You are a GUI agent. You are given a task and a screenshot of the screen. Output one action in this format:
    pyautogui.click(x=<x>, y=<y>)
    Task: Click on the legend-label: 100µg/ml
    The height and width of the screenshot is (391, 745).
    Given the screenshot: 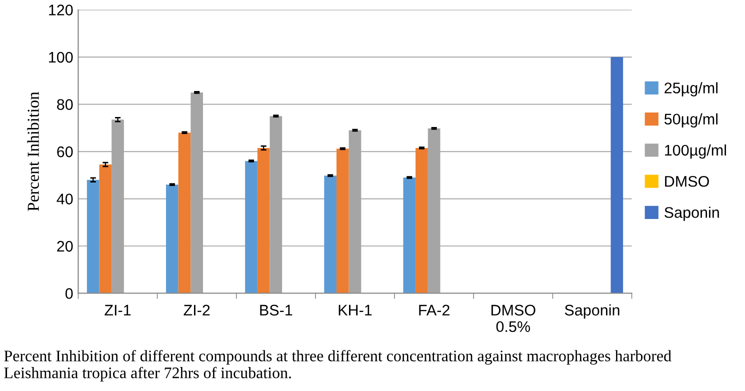 What is the action you would take?
    pyautogui.click(x=695, y=151)
    